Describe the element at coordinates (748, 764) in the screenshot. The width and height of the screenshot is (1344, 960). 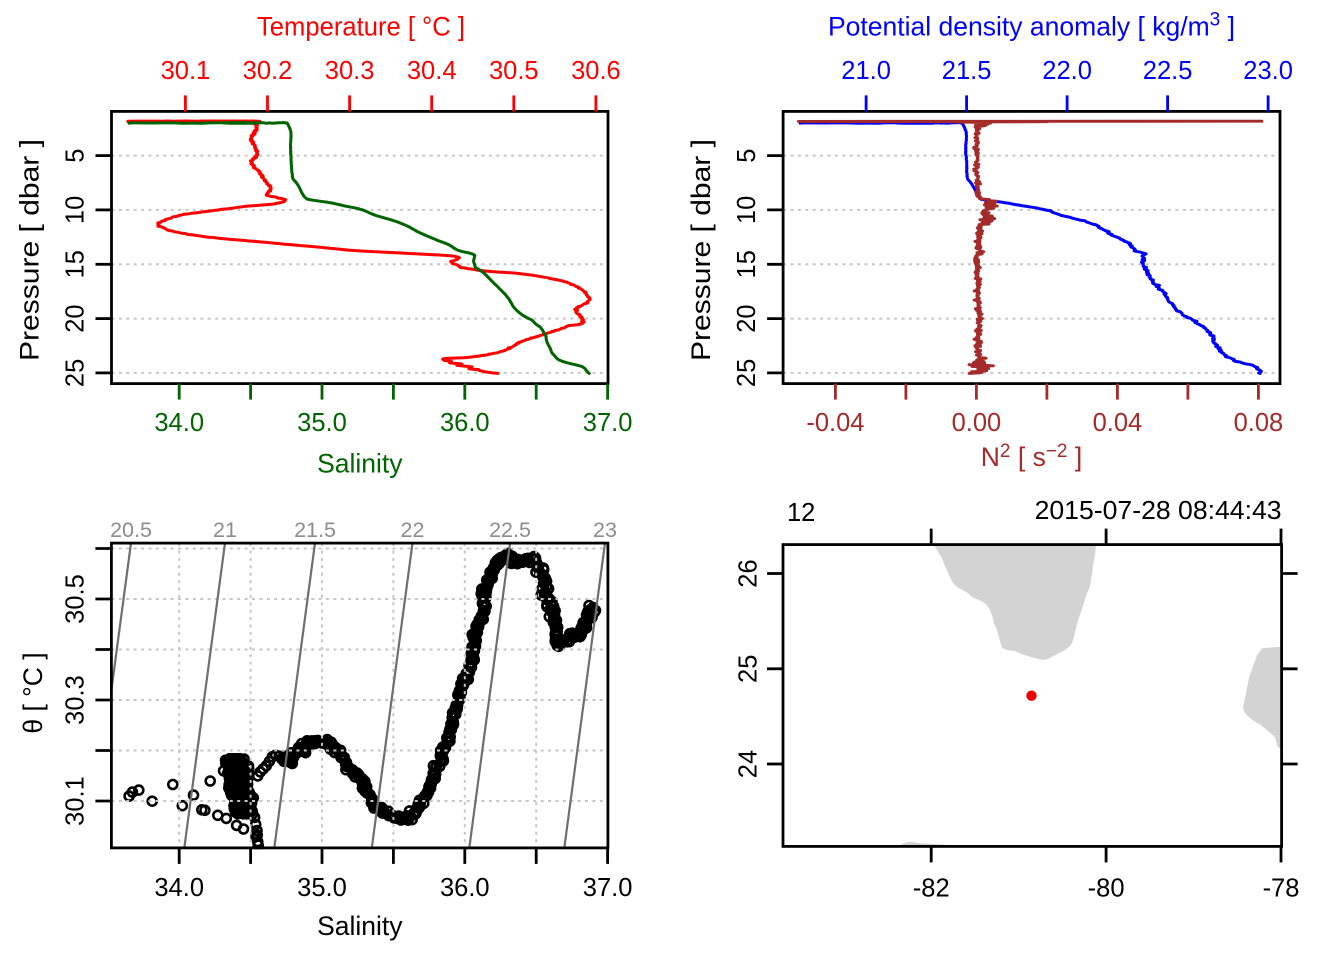
I see `svg-text: 24` at that location.